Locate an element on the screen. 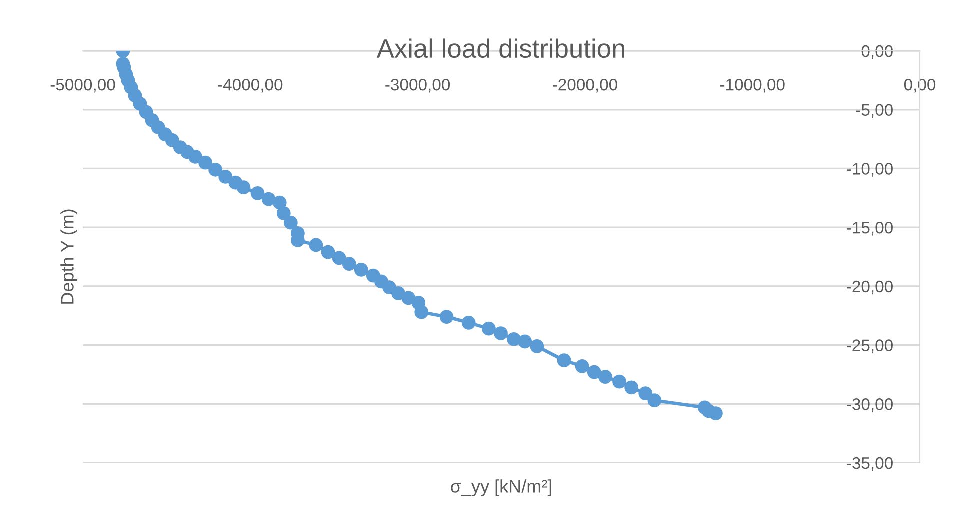 Image resolution: width=958 pixels, height=530 pixels. x-tick-label: -5000,00 is located at coordinates (83, 85).